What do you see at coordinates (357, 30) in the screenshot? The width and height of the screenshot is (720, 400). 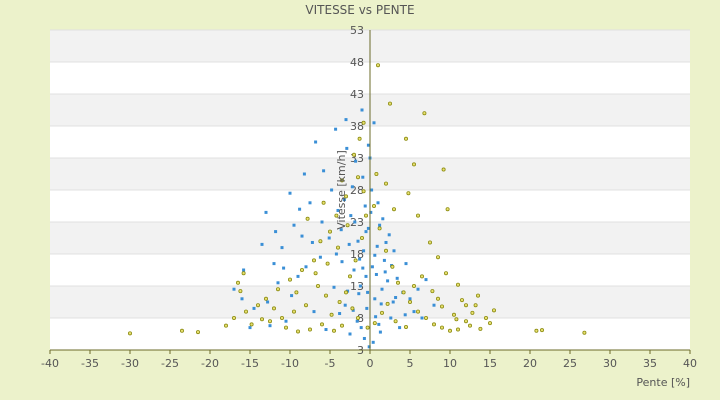 I see `y-tick-label: 53` at bounding box center [357, 30].